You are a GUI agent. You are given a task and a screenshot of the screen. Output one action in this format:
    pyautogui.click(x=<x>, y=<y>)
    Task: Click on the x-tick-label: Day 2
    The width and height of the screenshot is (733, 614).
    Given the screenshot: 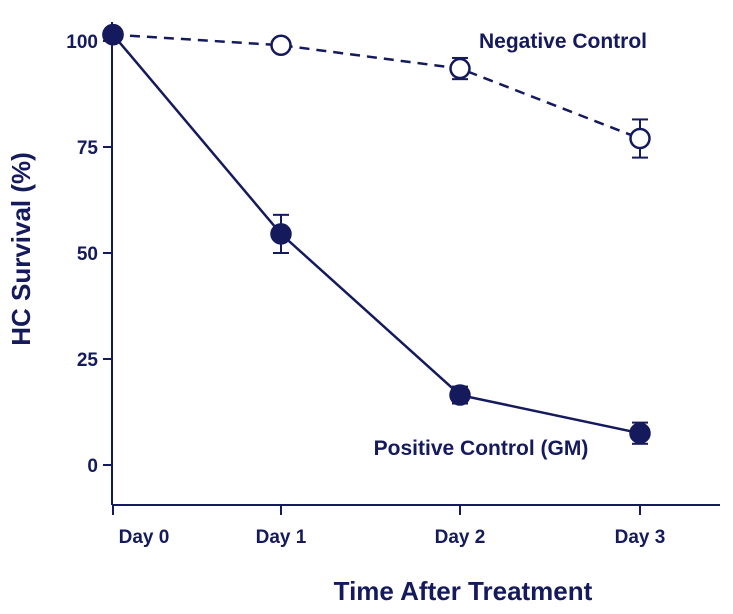 What is the action you would take?
    pyautogui.click(x=460, y=537)
    